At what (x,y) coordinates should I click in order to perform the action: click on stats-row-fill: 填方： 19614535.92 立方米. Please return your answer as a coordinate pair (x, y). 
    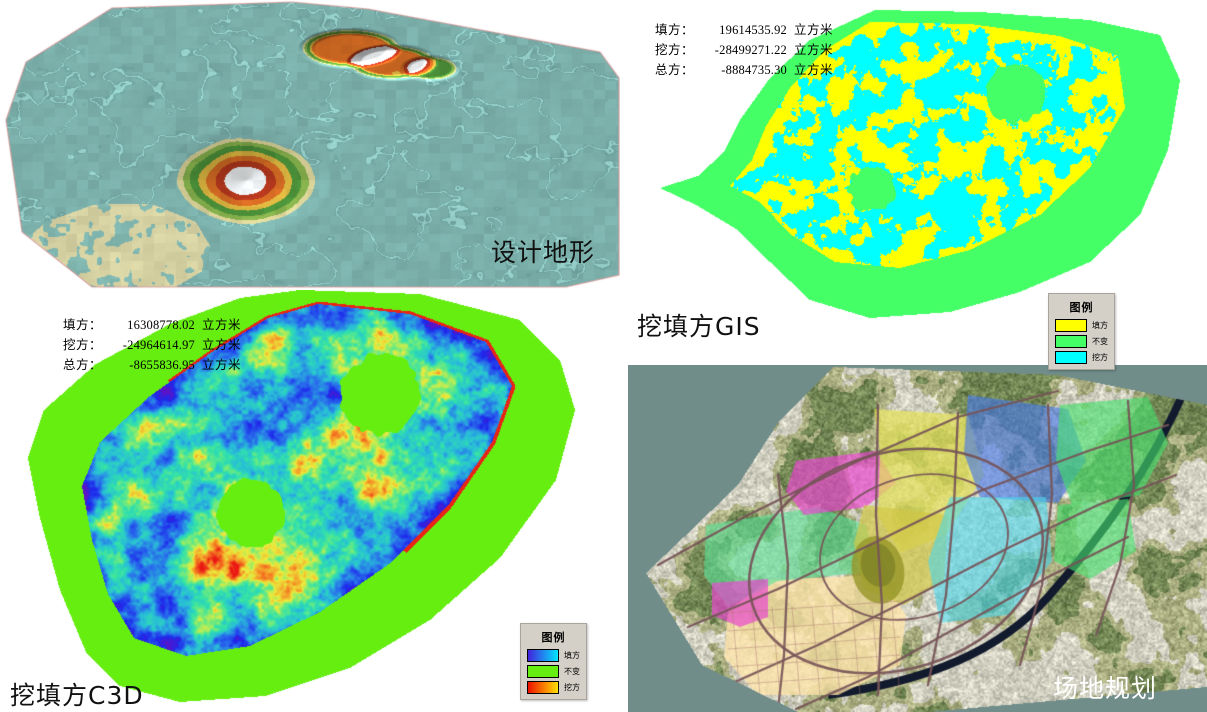
    Looking at the image, I should click on (744, 30).